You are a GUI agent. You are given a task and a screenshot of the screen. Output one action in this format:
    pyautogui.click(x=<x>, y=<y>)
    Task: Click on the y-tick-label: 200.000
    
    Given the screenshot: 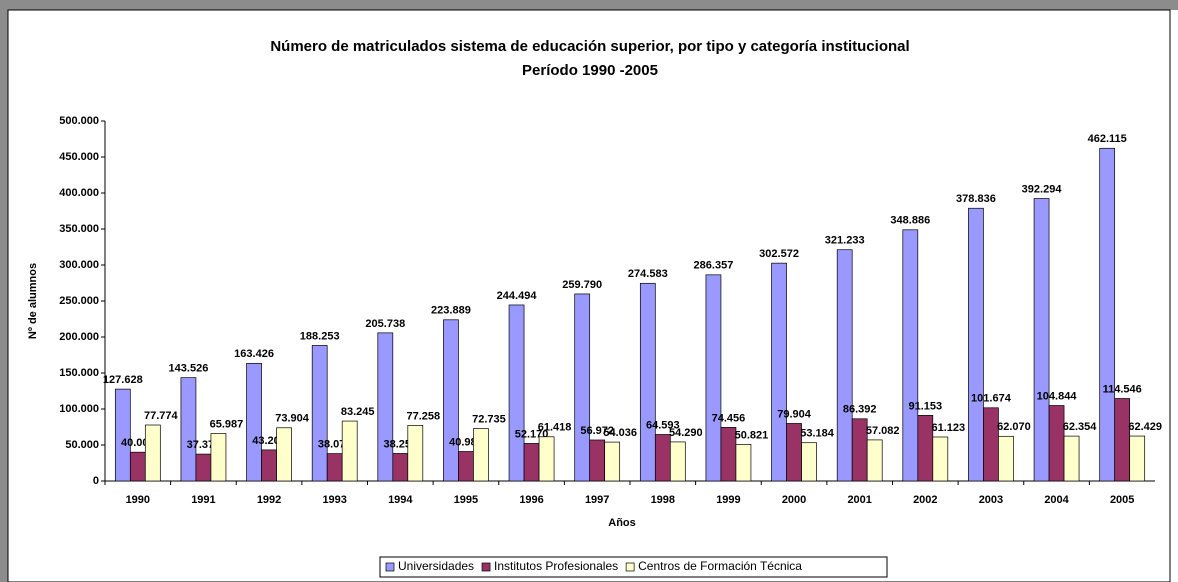 What is the action you would take?
    pyautogui.click(x=79, y=337)
    